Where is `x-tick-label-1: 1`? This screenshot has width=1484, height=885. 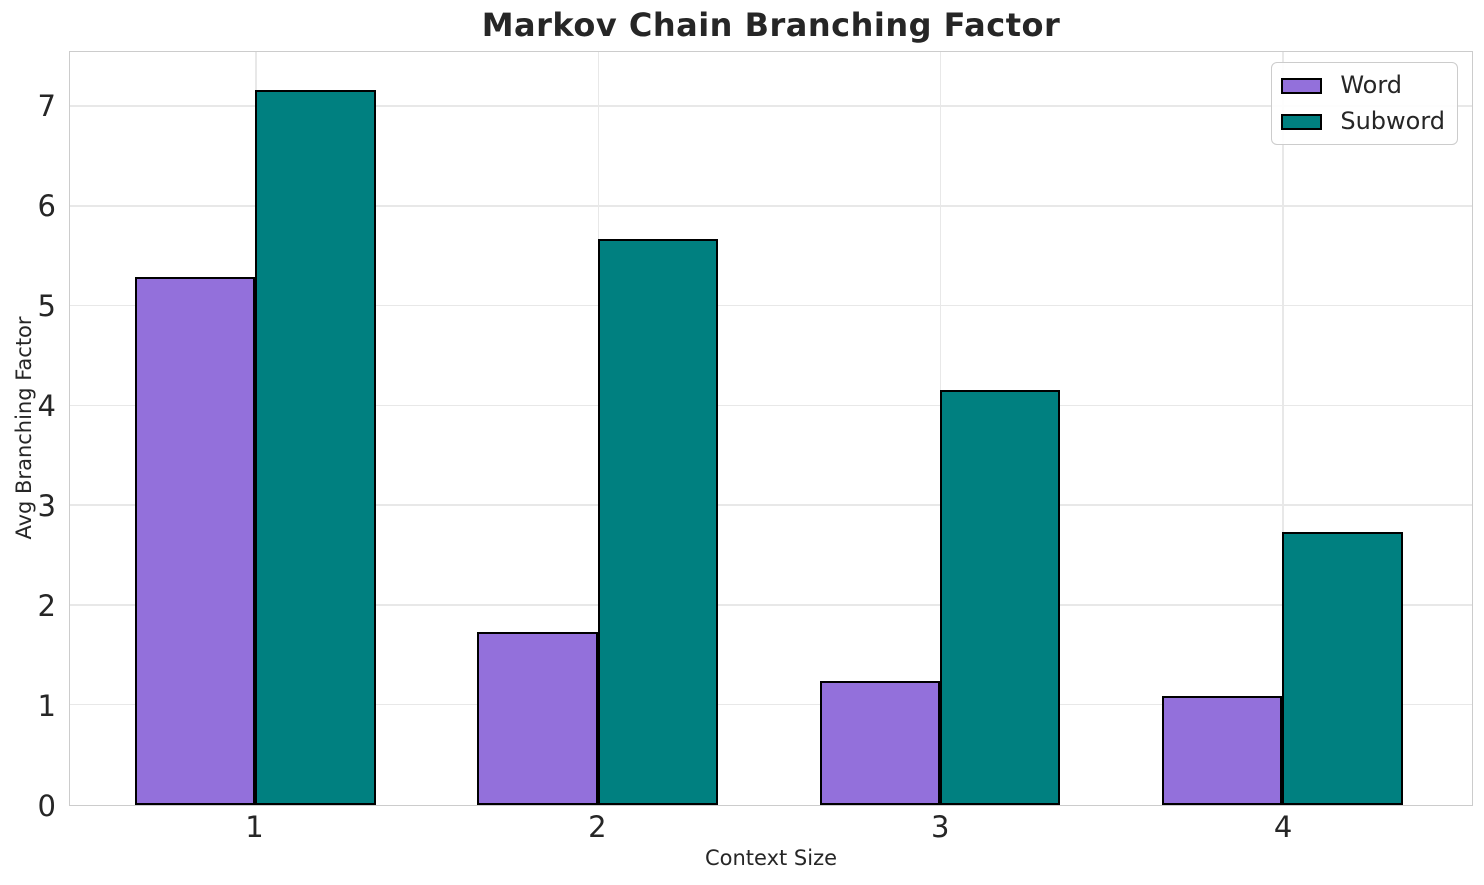
x-tick-label-1: 1 is located at coordinates (254, 827).